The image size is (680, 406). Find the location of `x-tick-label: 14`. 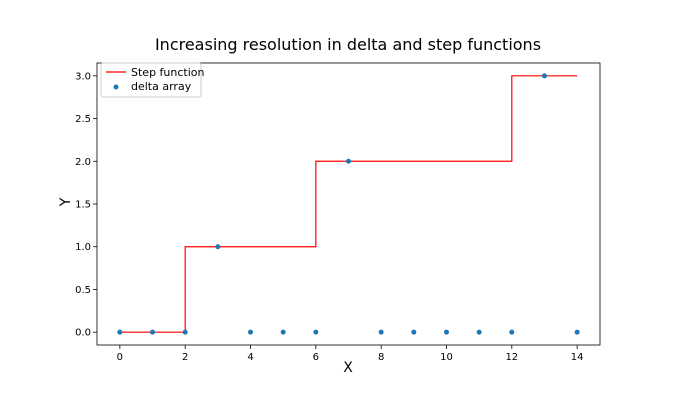

x-tick-label: 14 is located at coordinates (577, 357).